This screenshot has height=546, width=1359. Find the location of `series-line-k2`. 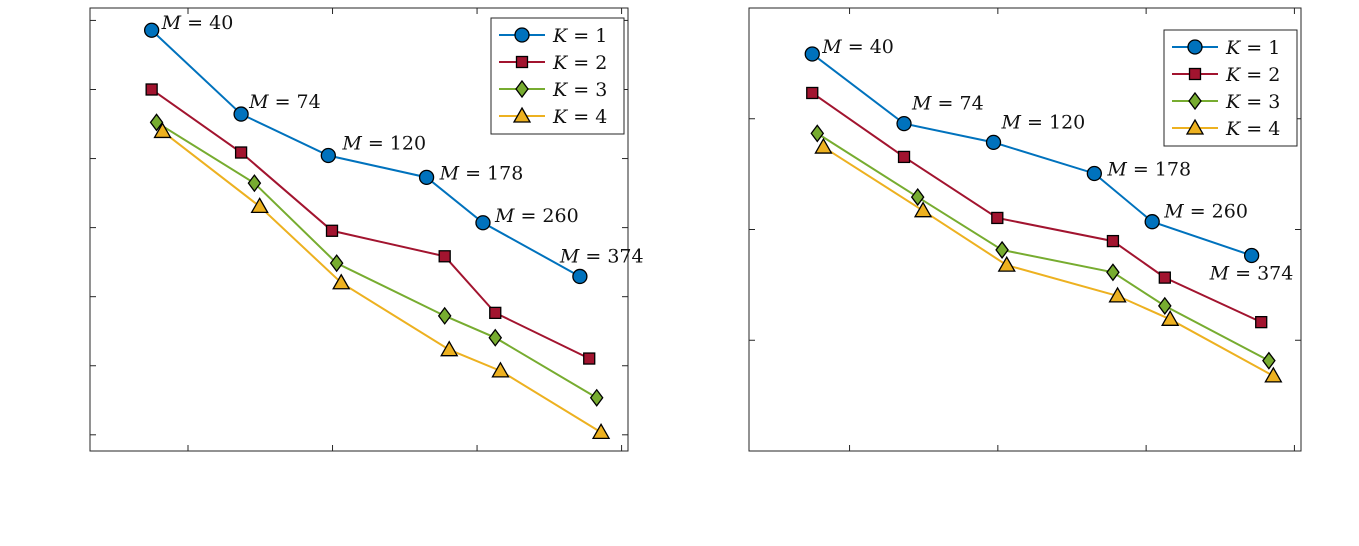

series-line-k2 is located at coordinates (1036, 208).